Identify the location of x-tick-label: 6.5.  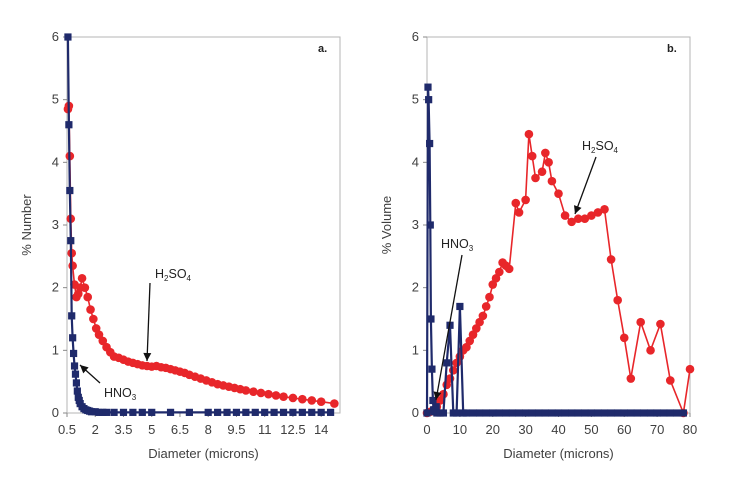
(180, 429).